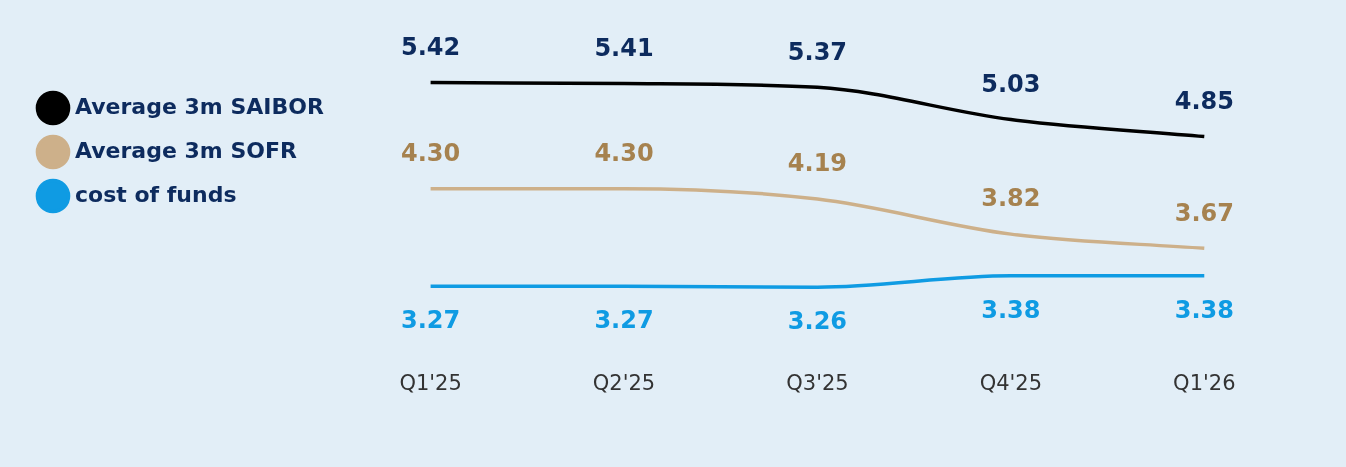 The image size is (1346, 467). Describe the element at coordinates (817, 321) in the screenshot. I see `data-label: 3.26` at that location.